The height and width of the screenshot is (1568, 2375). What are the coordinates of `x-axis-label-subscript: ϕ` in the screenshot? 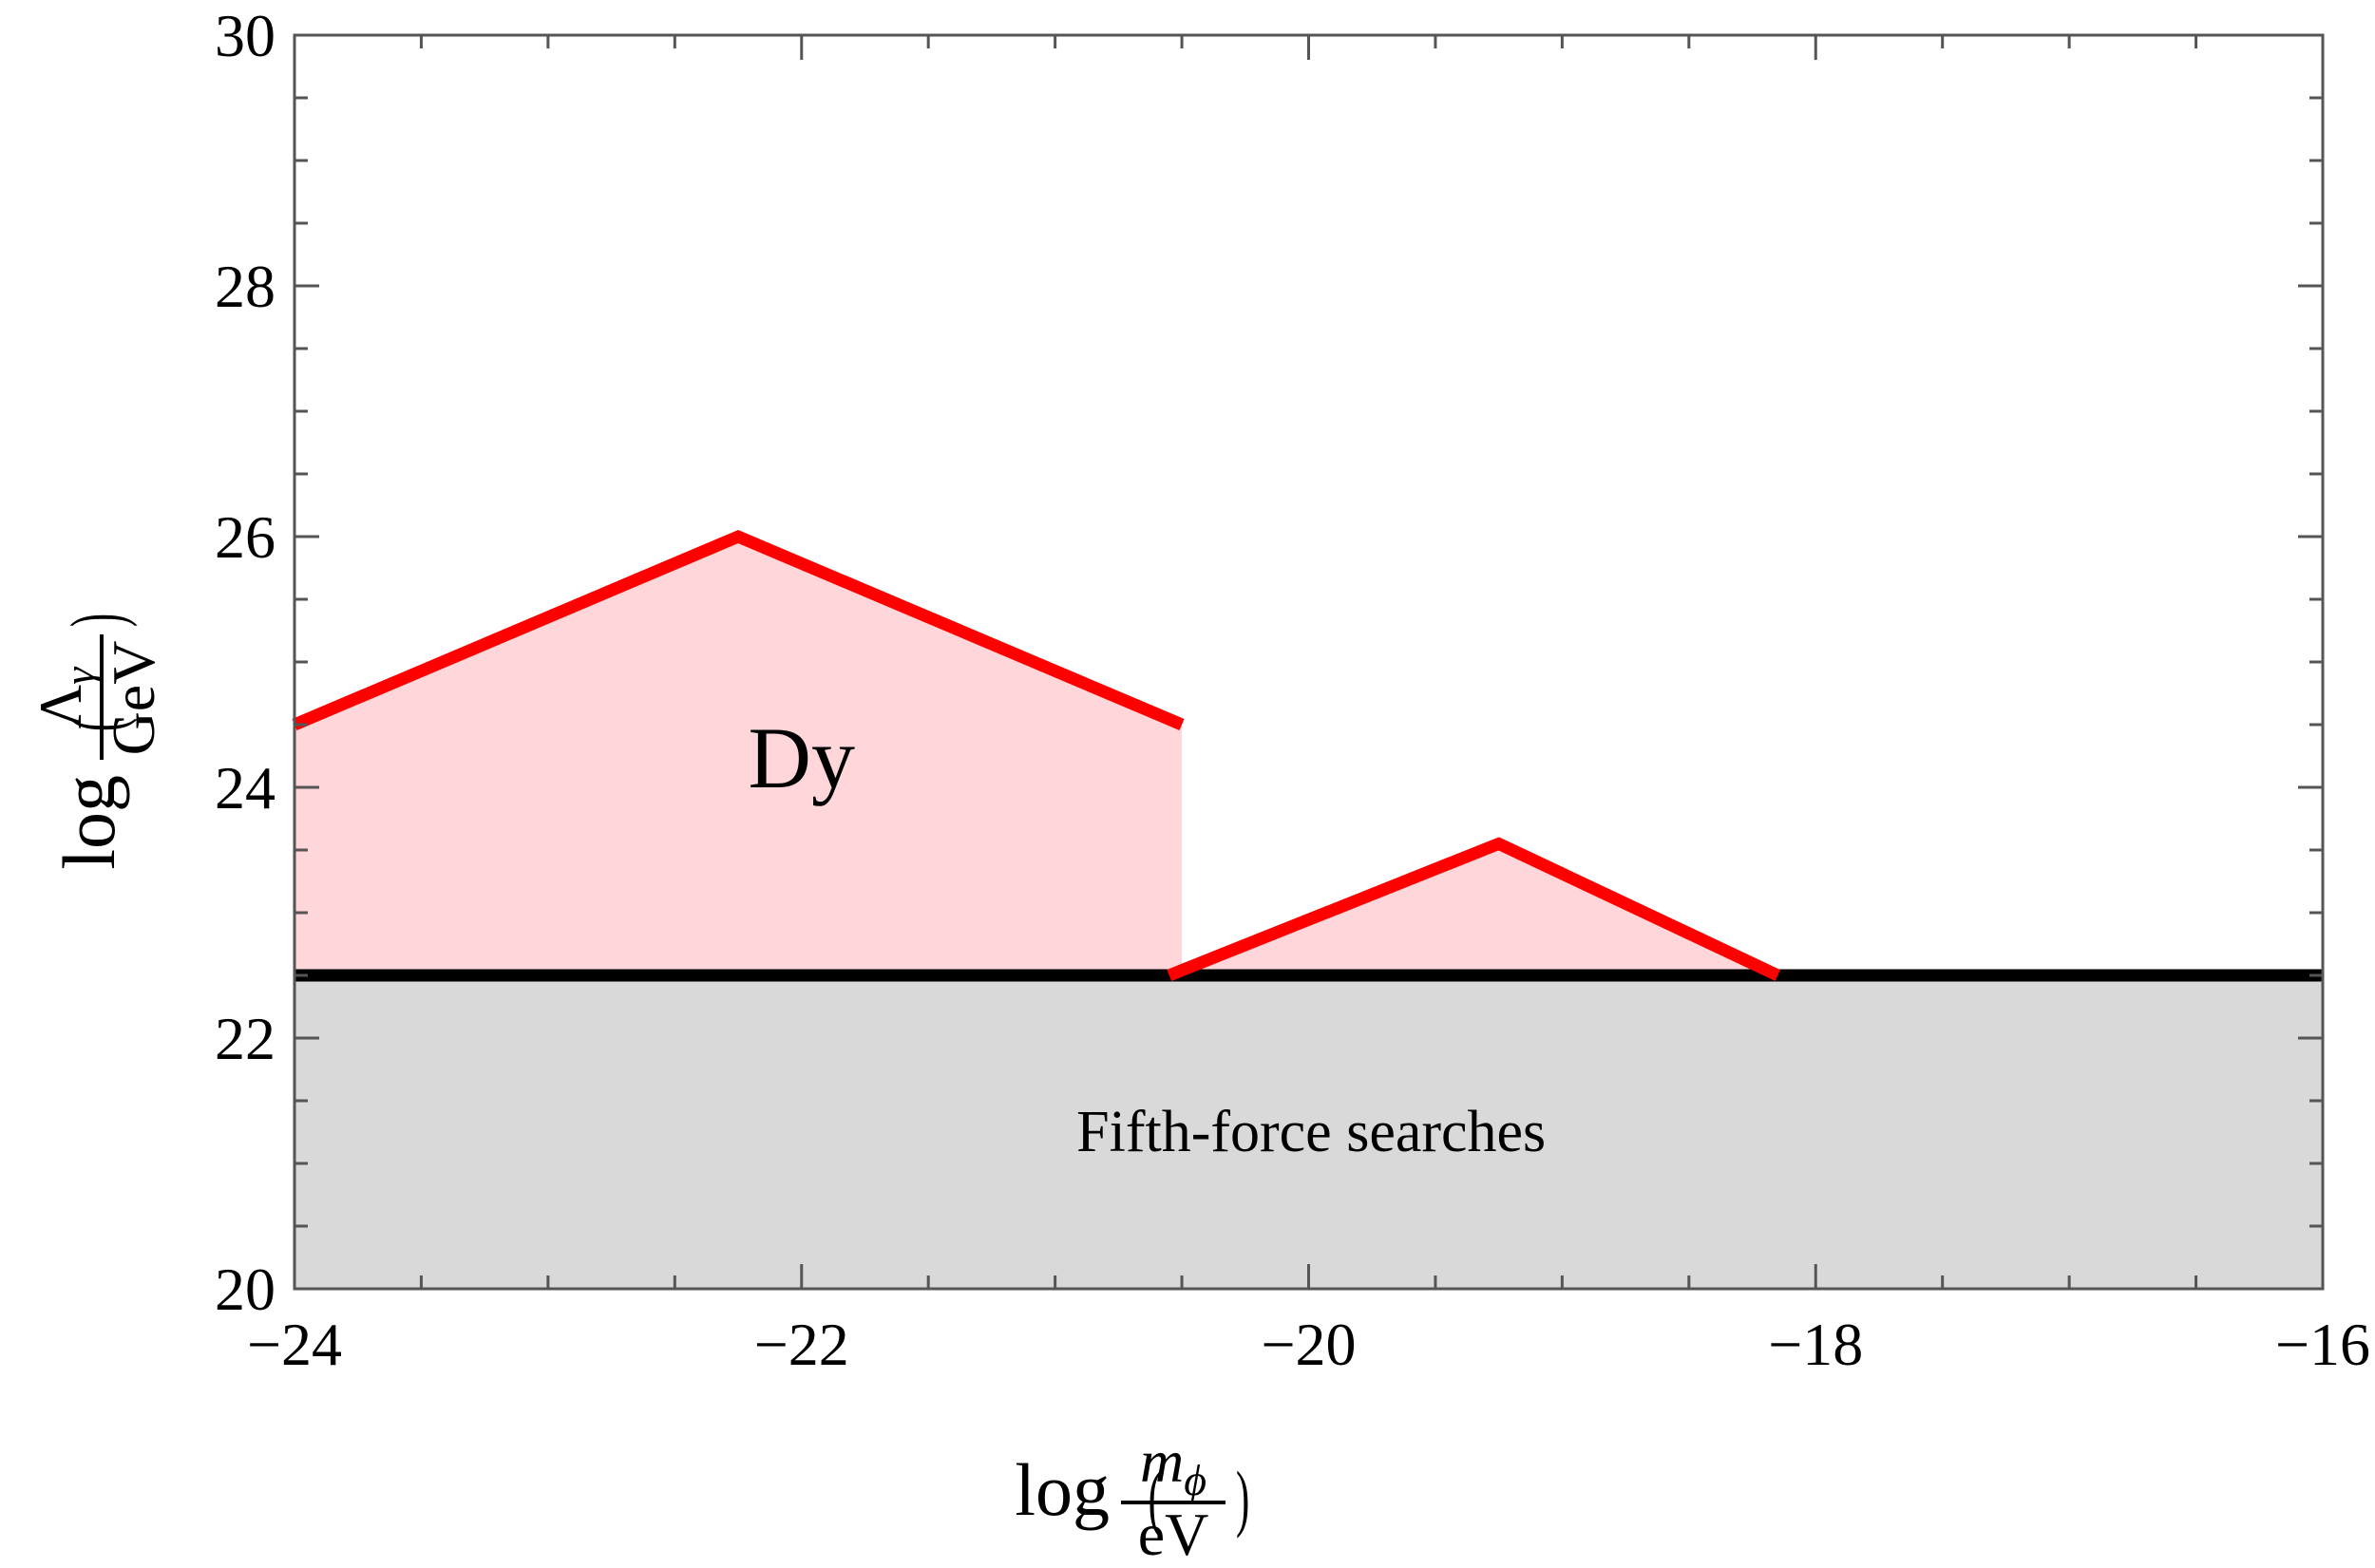 It's located at (1195, 1480).